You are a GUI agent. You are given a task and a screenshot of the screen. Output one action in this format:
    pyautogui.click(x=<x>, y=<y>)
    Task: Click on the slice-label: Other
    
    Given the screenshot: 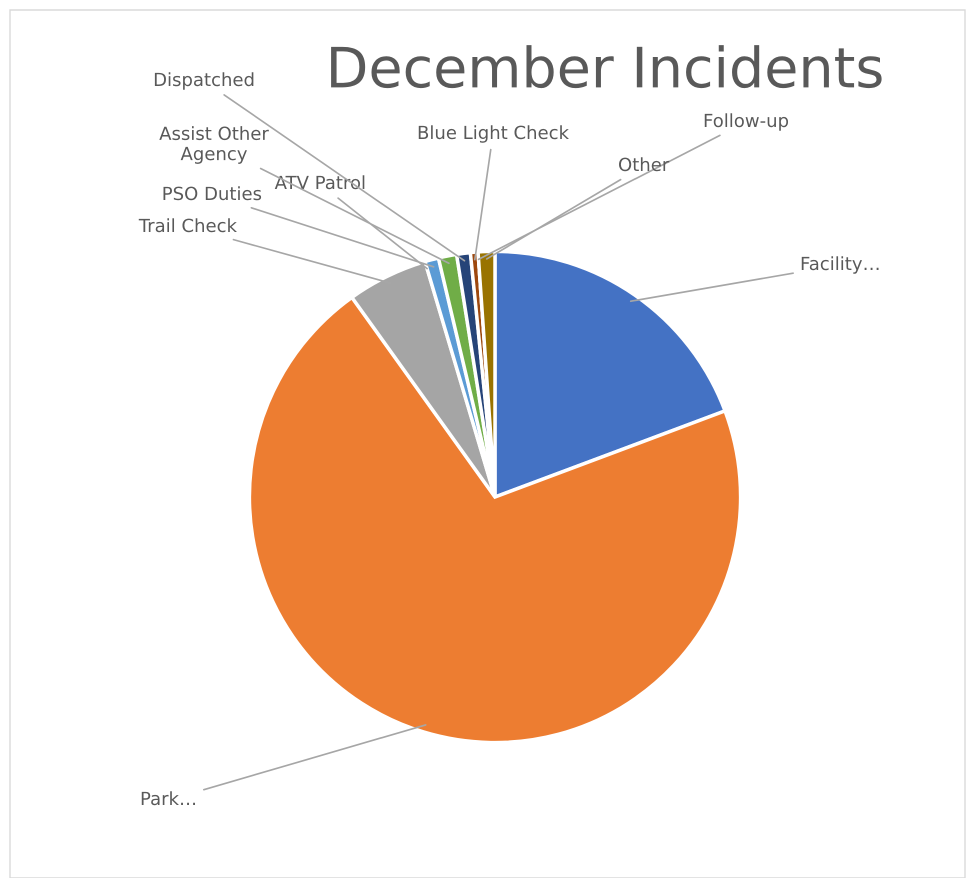 What is the action you would take?
    pyautogui.click(x=644, y=164)
    